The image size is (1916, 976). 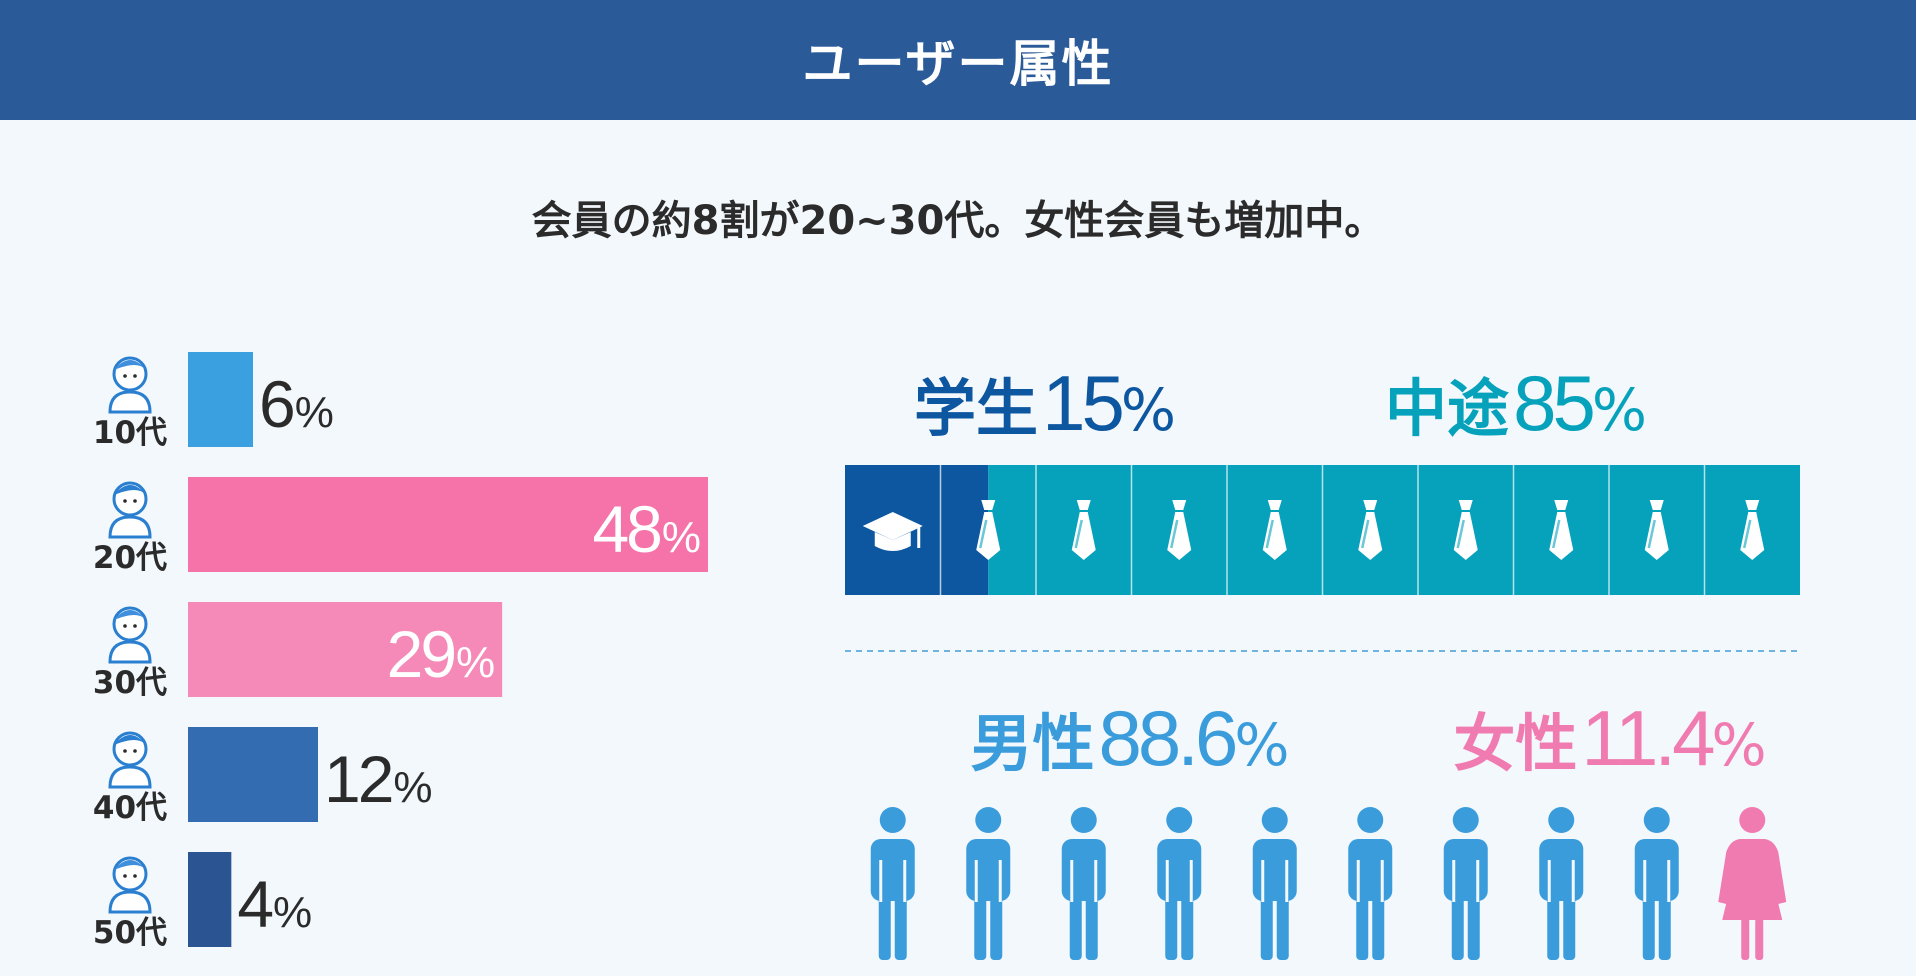 I want to click on age-category-label: 50代, so click(x=130, y=933).